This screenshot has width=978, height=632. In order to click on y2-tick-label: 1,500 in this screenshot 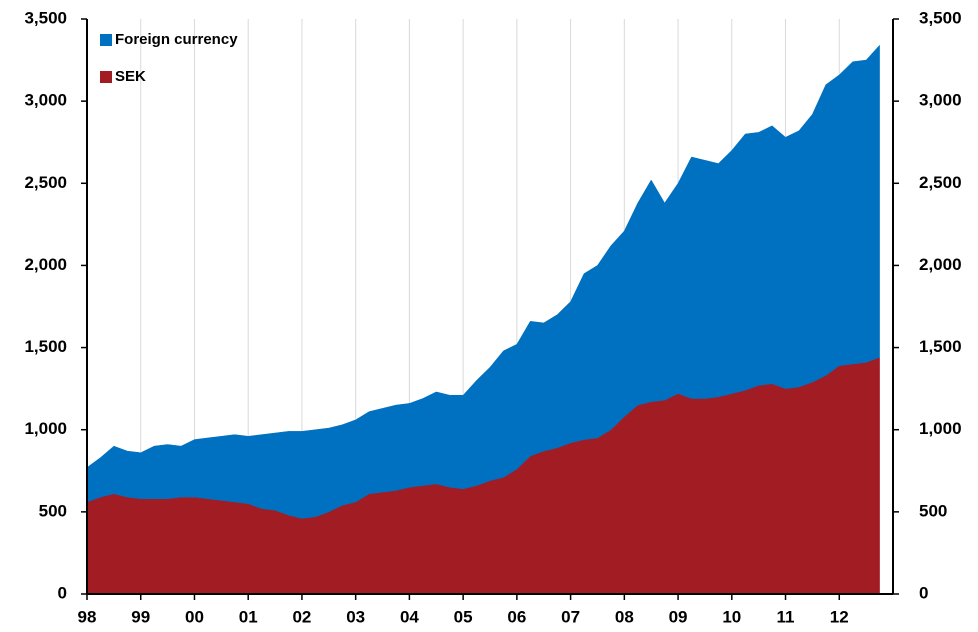, I will do `click(940, 346)`.